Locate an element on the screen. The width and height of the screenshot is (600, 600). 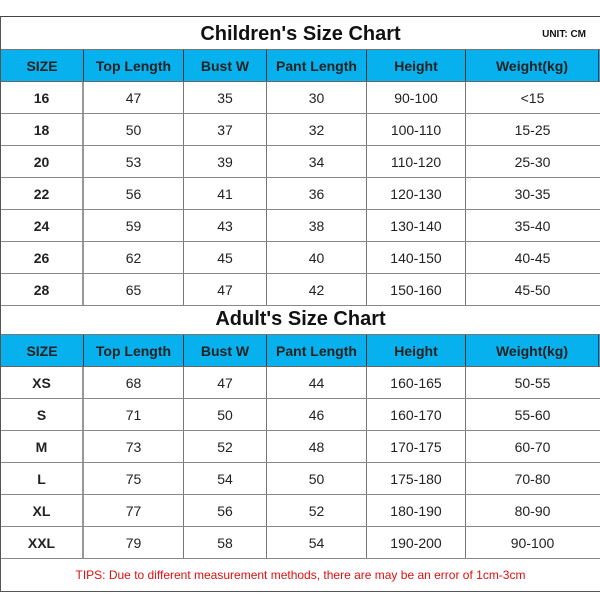
cell-height: 120-130 is located at coordinates (416, 193).